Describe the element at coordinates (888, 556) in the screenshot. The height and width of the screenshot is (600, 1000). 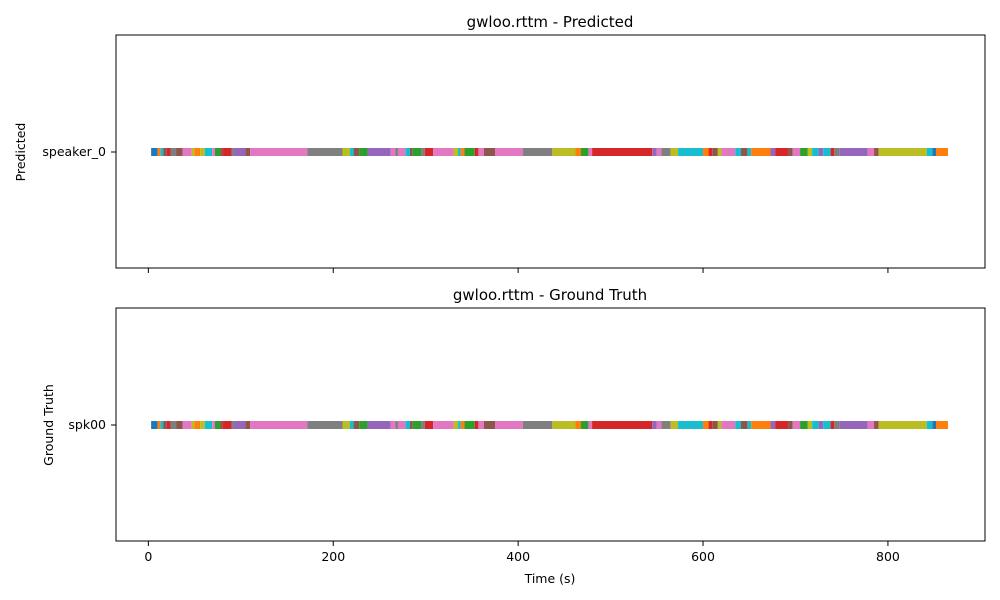
I see `x-tick-label-800: 800` at that location.